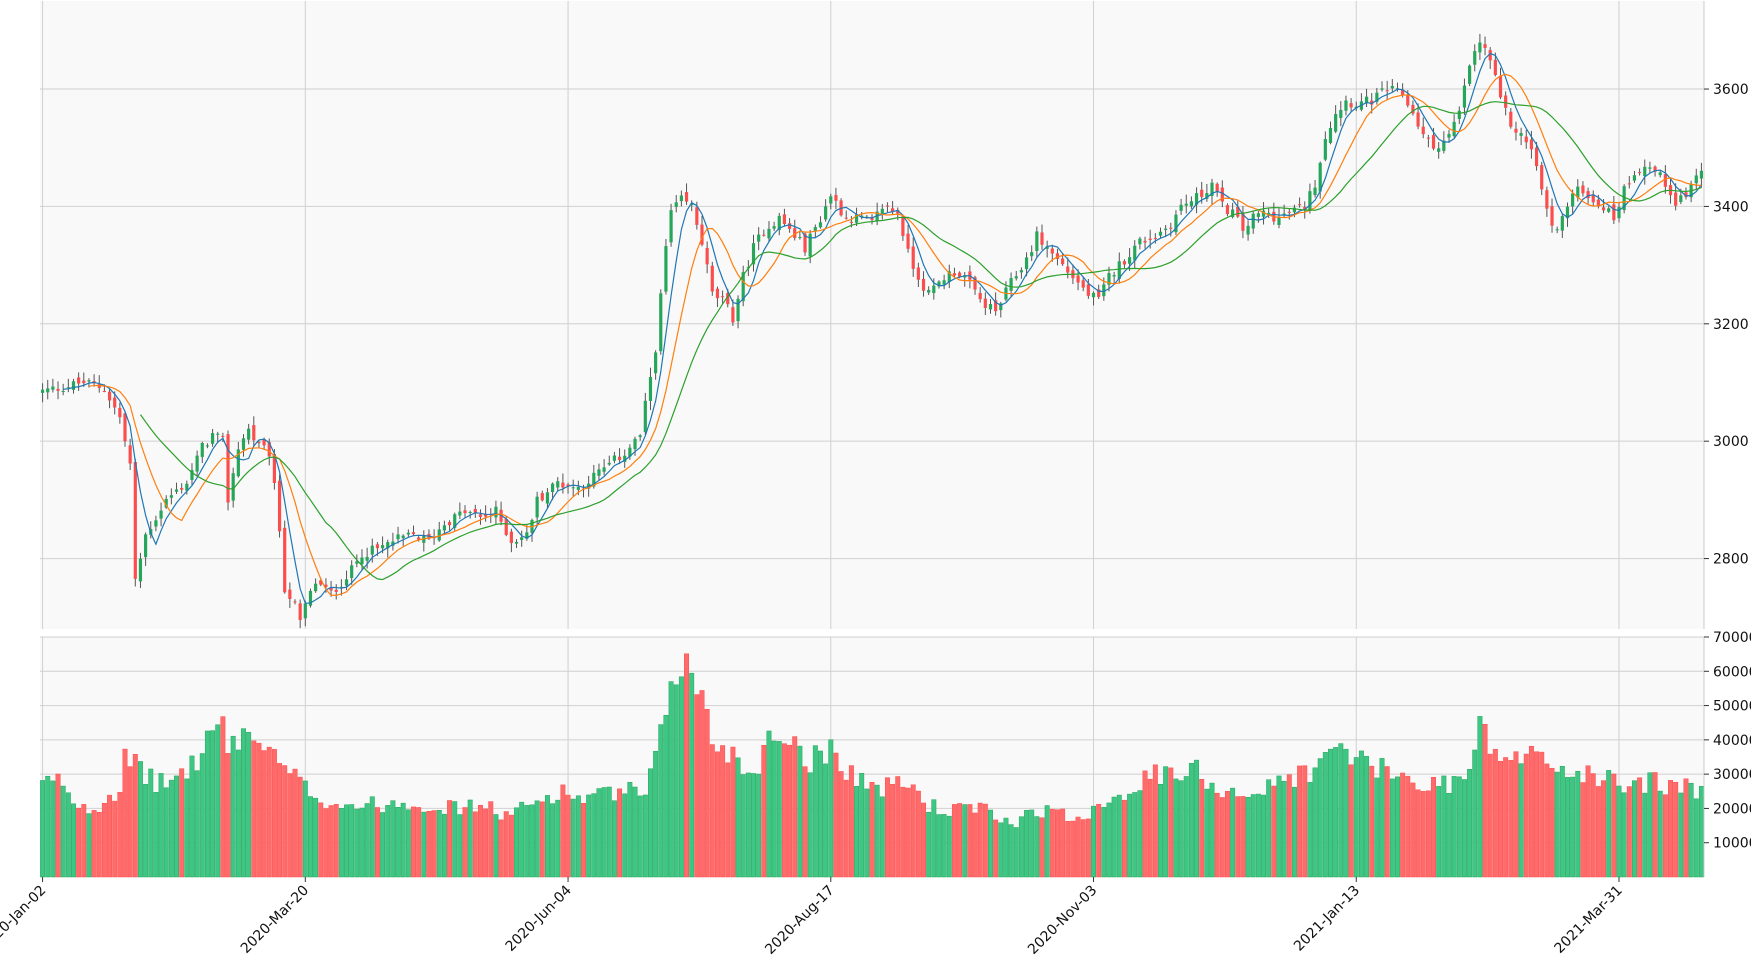 The image size is (1751, 964). What do you see at coordinates (1589, 920) in the screenshot?
I see `x-tick-label: 2021-Mar-31` at bounding box center [1589, 920].